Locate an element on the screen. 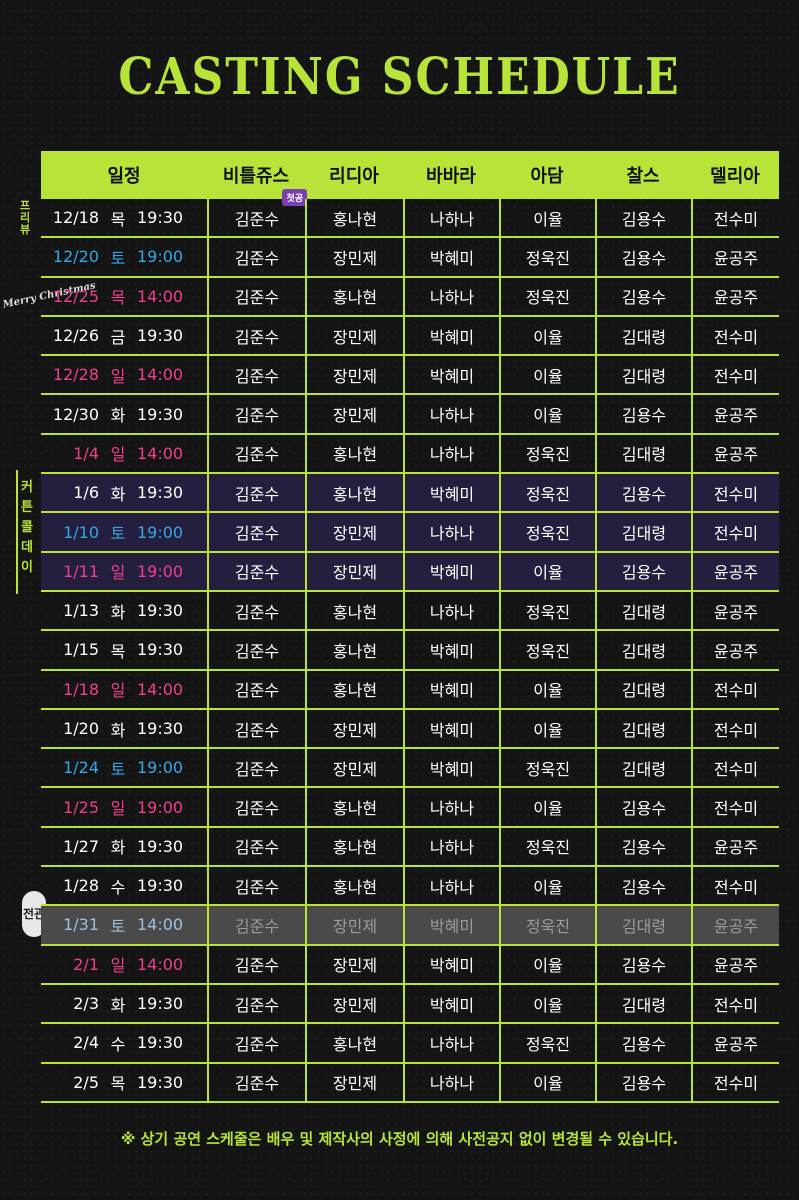  date: 1/18 is located at coordinates (81, 689).